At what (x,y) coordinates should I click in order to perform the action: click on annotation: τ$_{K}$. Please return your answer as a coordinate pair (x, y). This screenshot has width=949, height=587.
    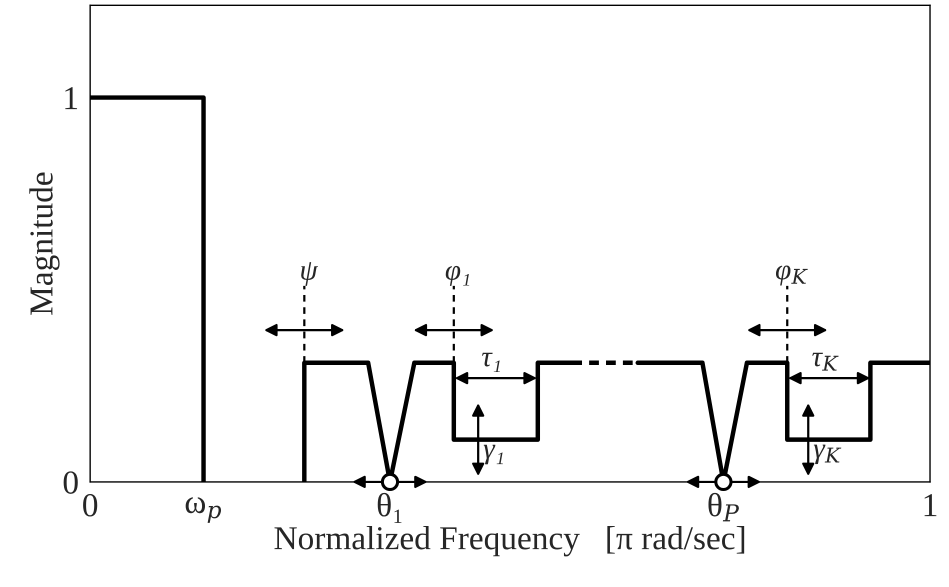
    Looking at the image, I should click on (825, 361).